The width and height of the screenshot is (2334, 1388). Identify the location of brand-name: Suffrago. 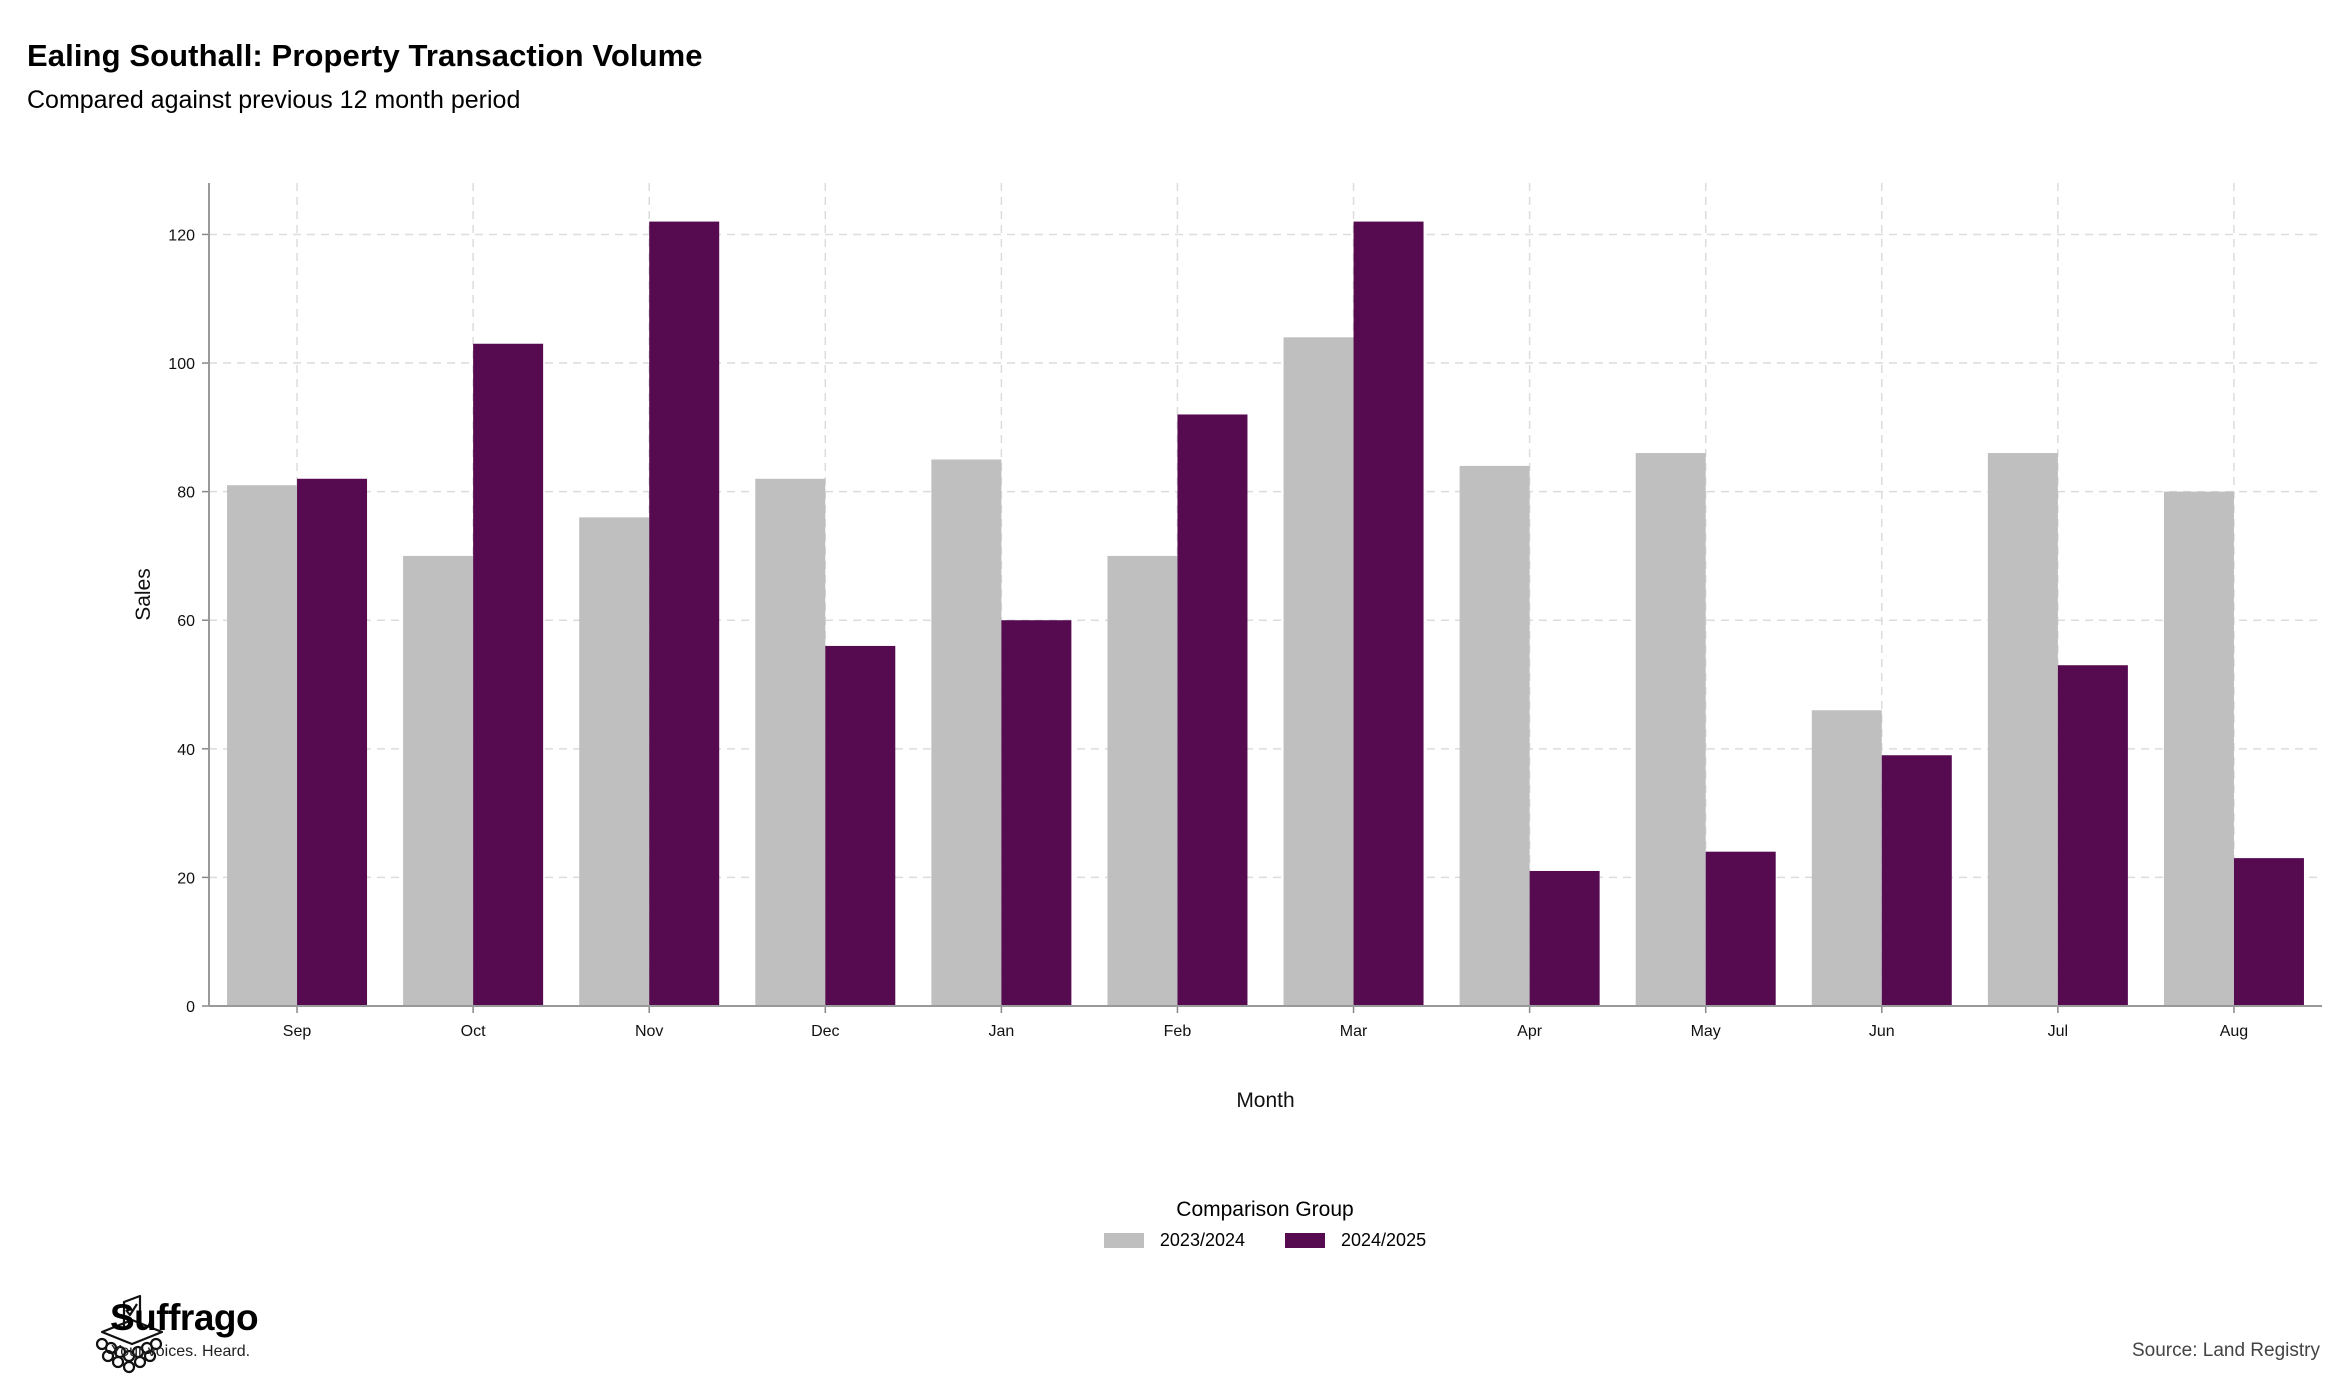
(184, 1317).